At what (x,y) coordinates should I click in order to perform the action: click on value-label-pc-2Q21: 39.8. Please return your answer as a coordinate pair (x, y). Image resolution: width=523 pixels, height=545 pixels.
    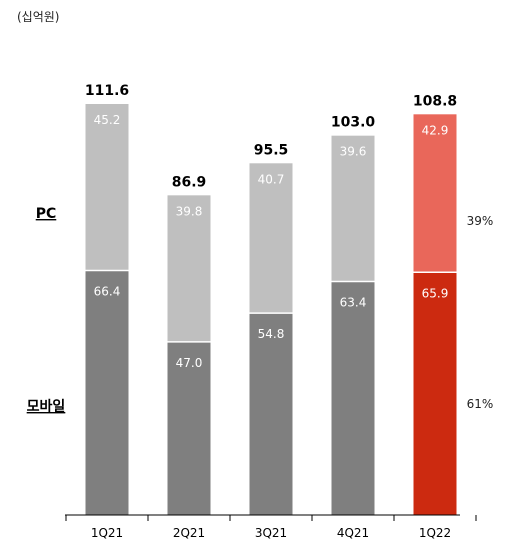
    Looking at the image, I should click on (189, 211).